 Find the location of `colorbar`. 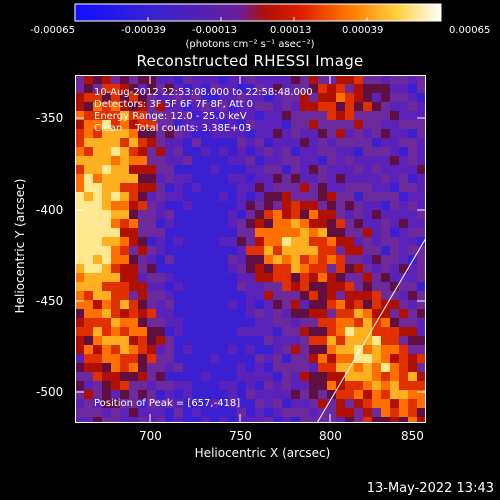

colorbar is located at coordinates (258, 12).